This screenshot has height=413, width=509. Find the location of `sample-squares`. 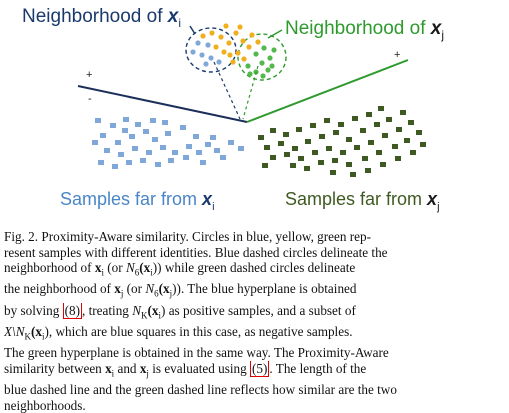

sample-squares is located at coordinates (259, 141).